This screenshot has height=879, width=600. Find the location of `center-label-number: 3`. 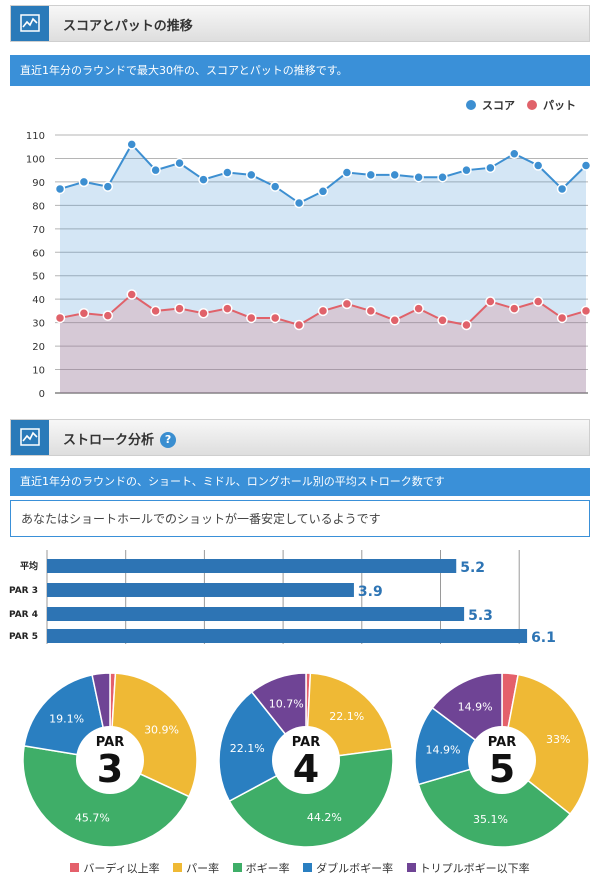

center-label-number: 3 is located at coordinates (110, 769).